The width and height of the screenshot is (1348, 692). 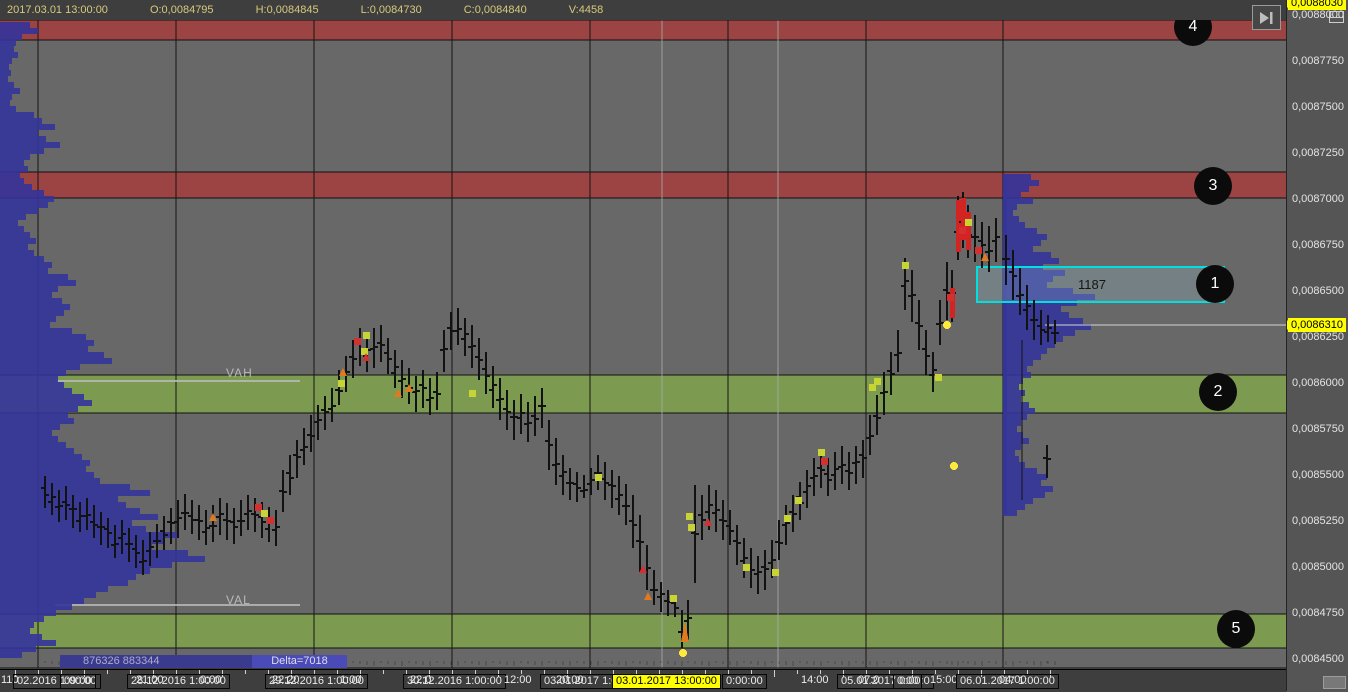 I want to click on measure-box, so click(x=1100, y=284).